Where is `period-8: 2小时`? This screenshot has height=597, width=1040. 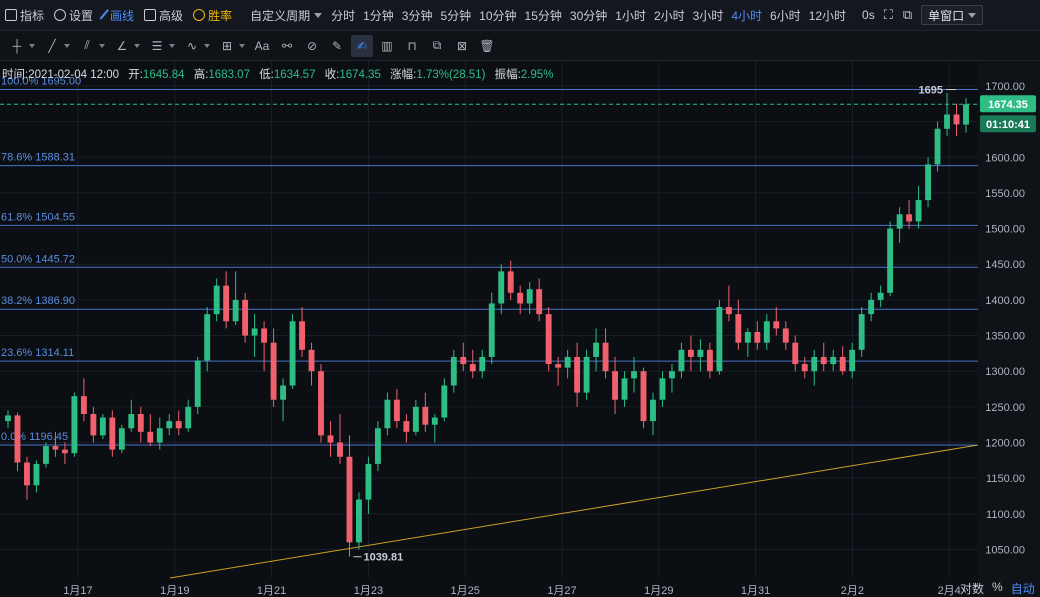 period-8: 2小时 is located at coordinates (669, 15).